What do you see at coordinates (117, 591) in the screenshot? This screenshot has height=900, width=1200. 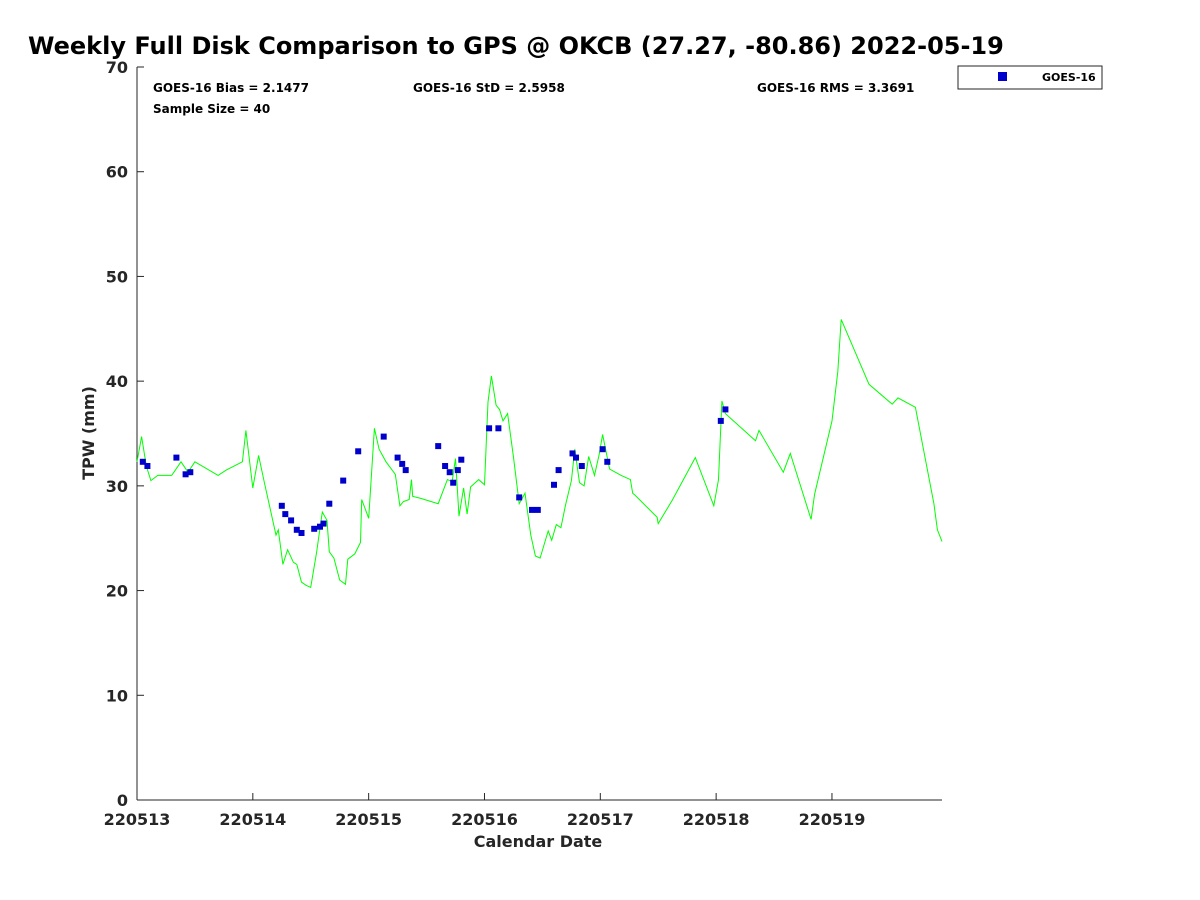 I see `y-tick-label: 20` at bounding box center [117, 591].